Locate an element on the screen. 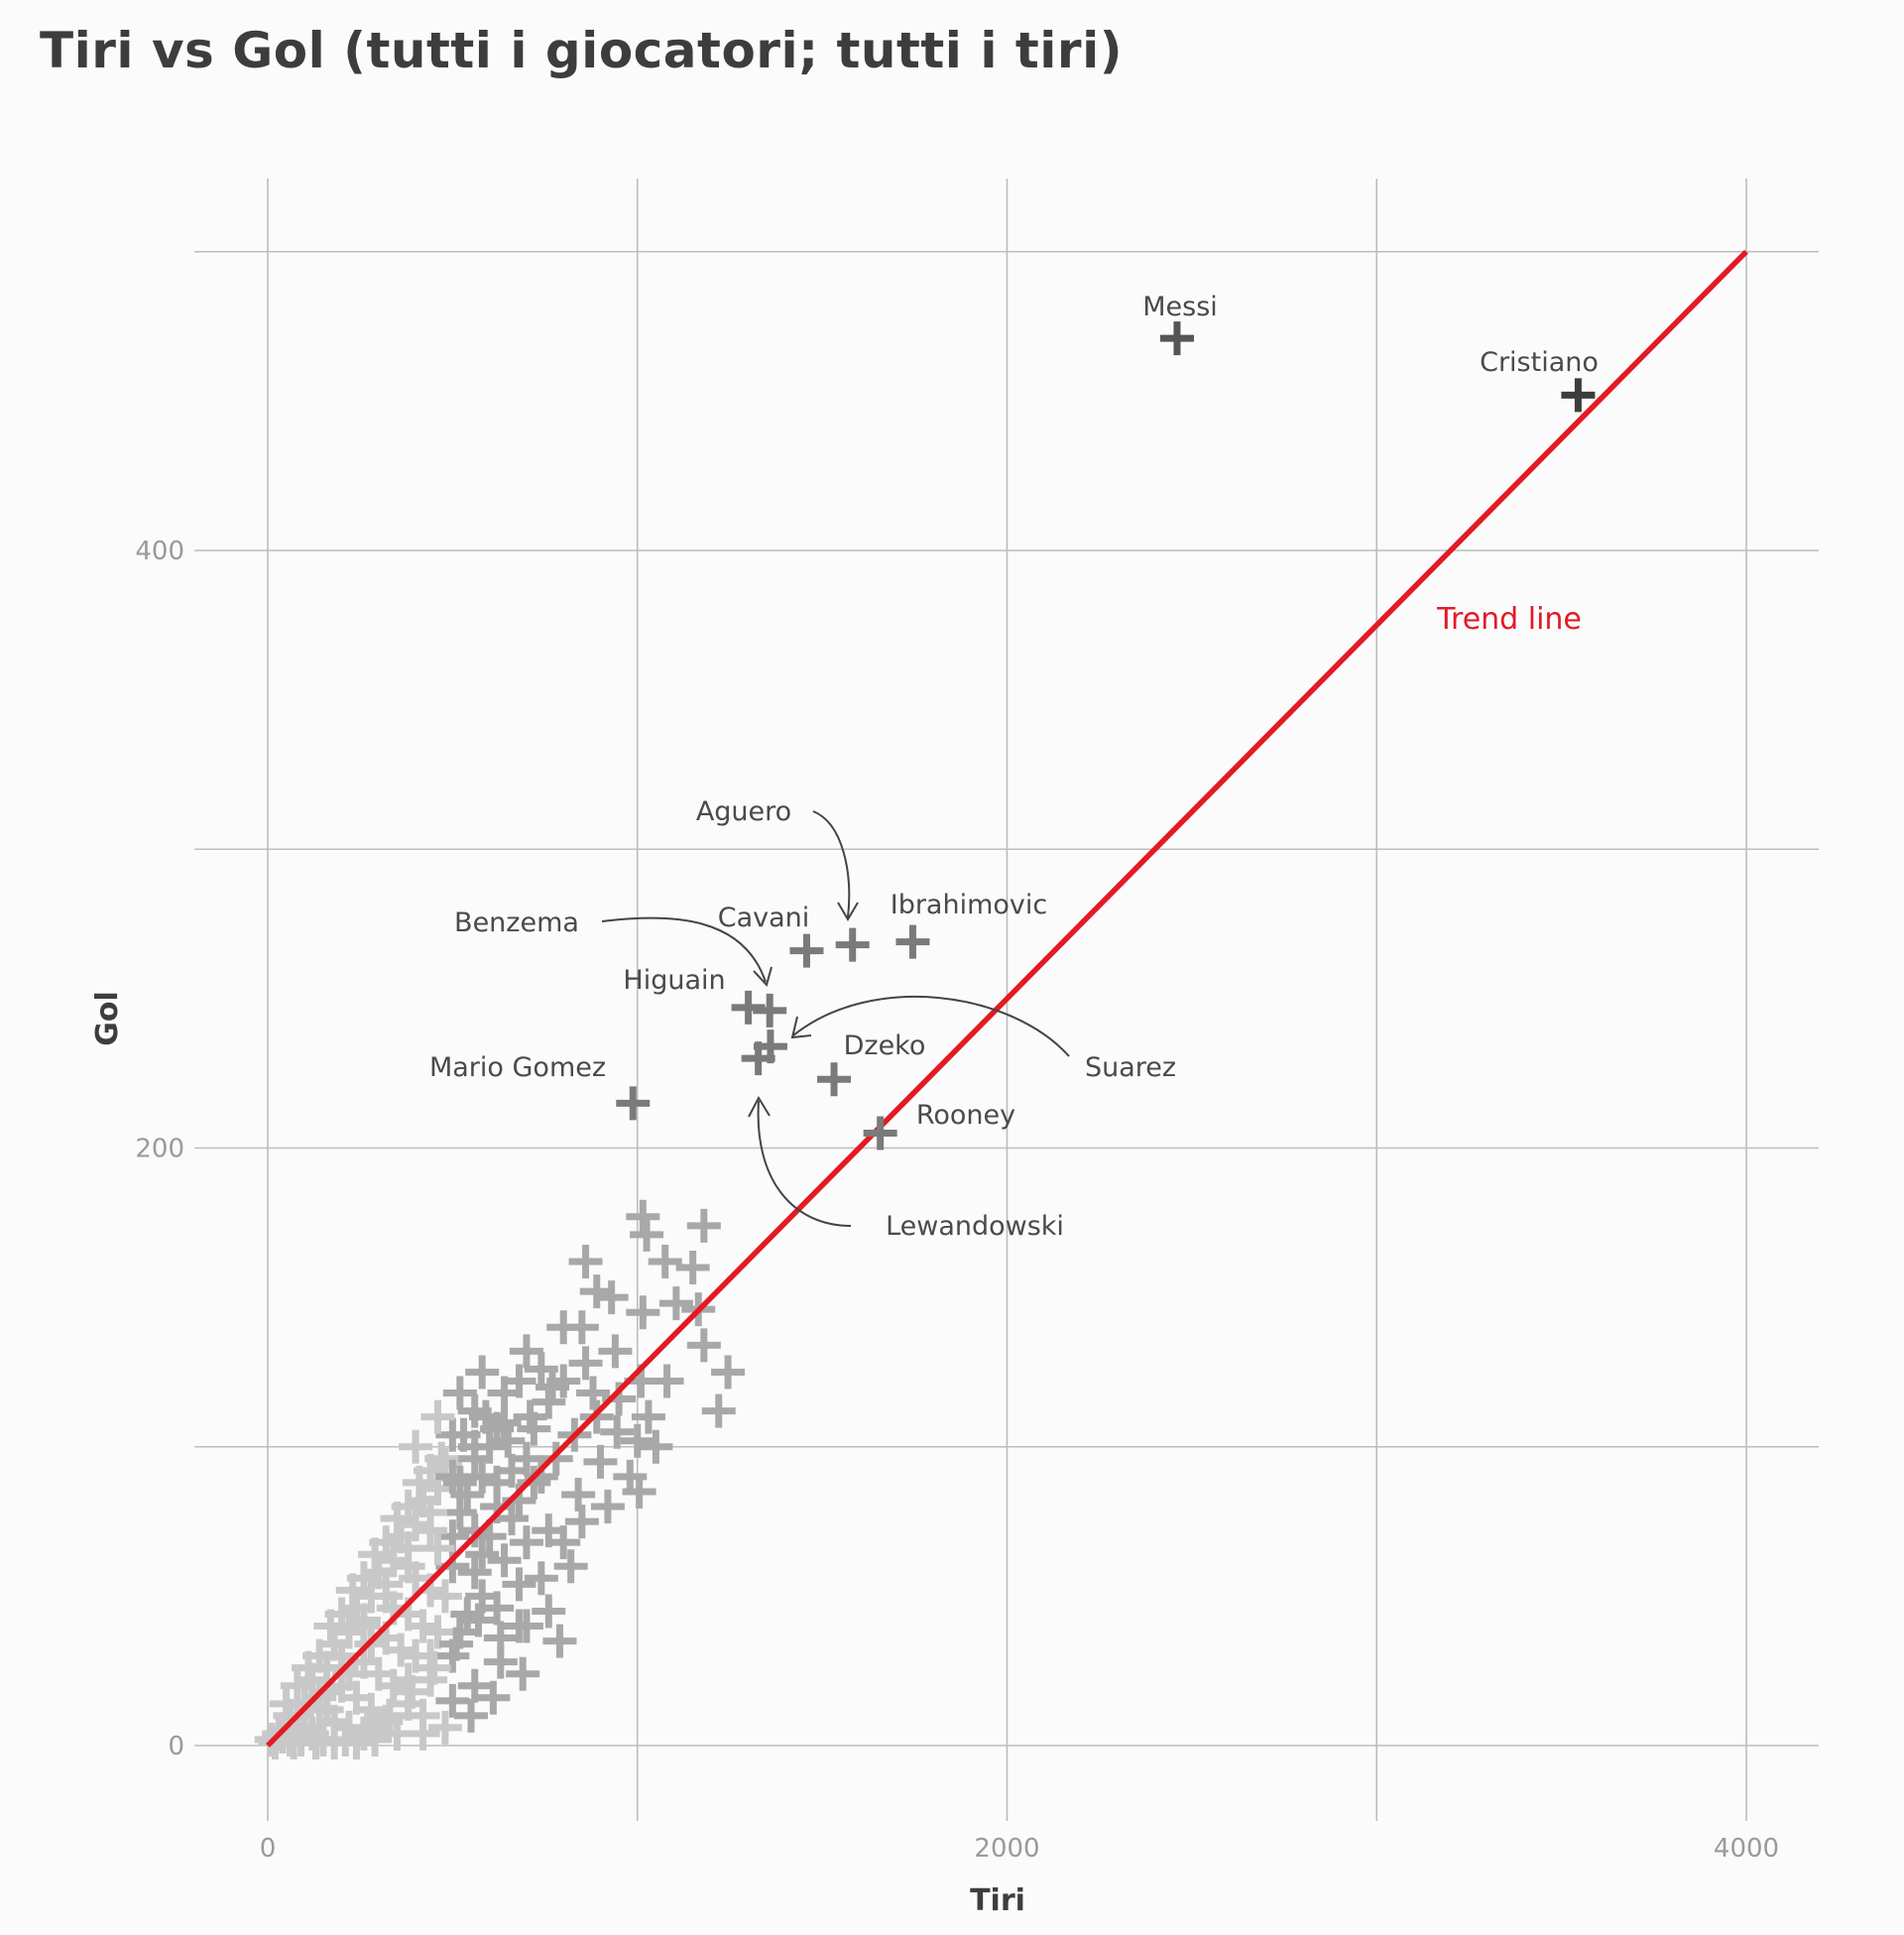 This screenshot has height=1935, width=1904. x-axis-title: Tiri is located at coordinates (997, 1901).